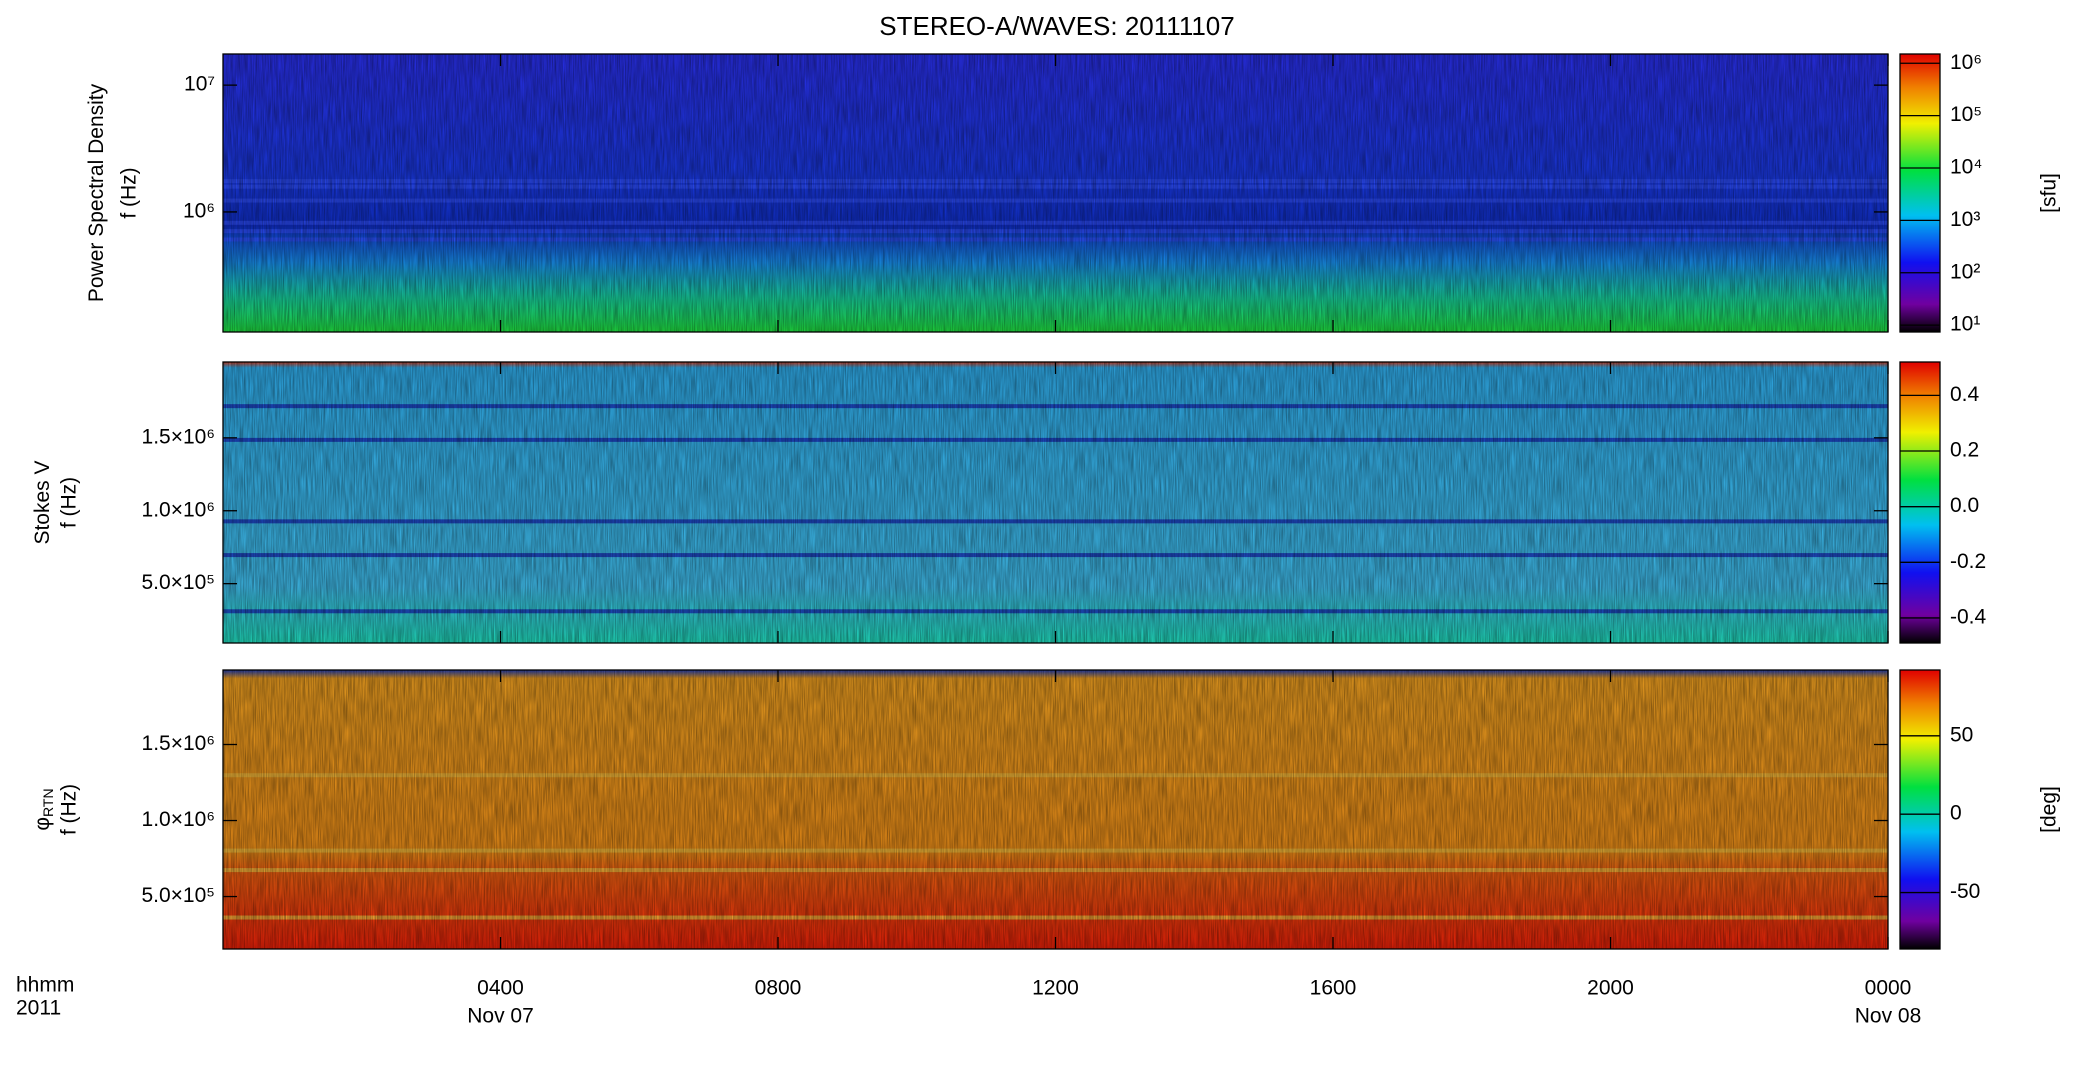  Describe the element at coordinates (1333, 988) in the screenshot. I see `x-tick-label: 1600` at that location.